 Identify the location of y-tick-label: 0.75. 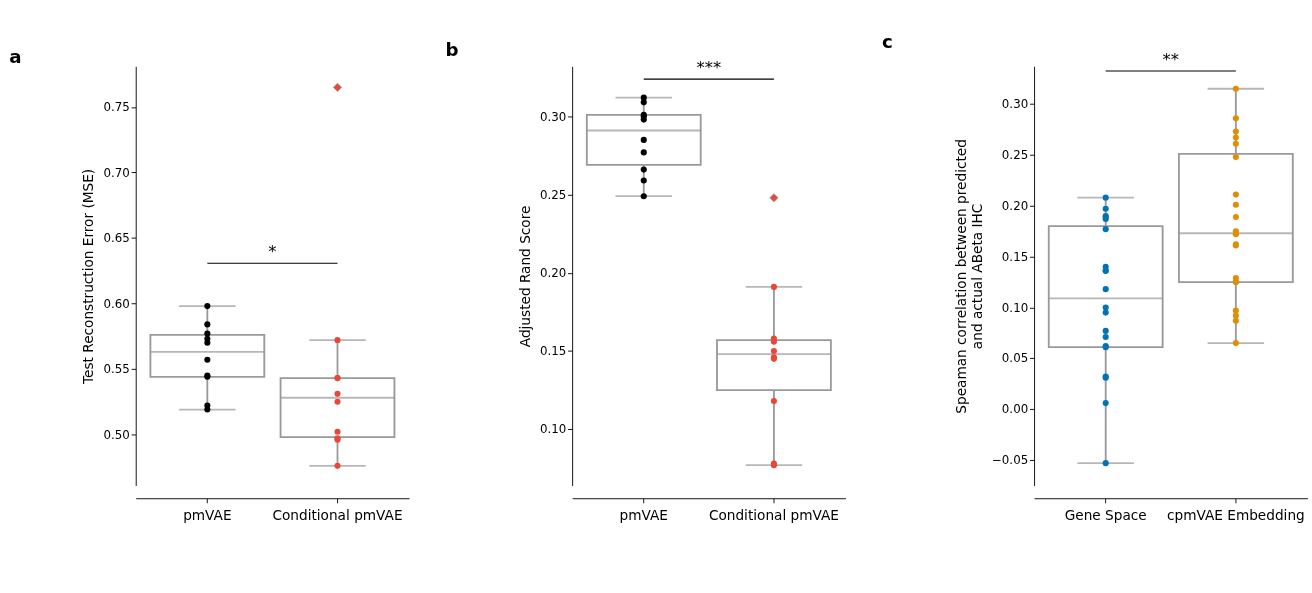
(116, 107).